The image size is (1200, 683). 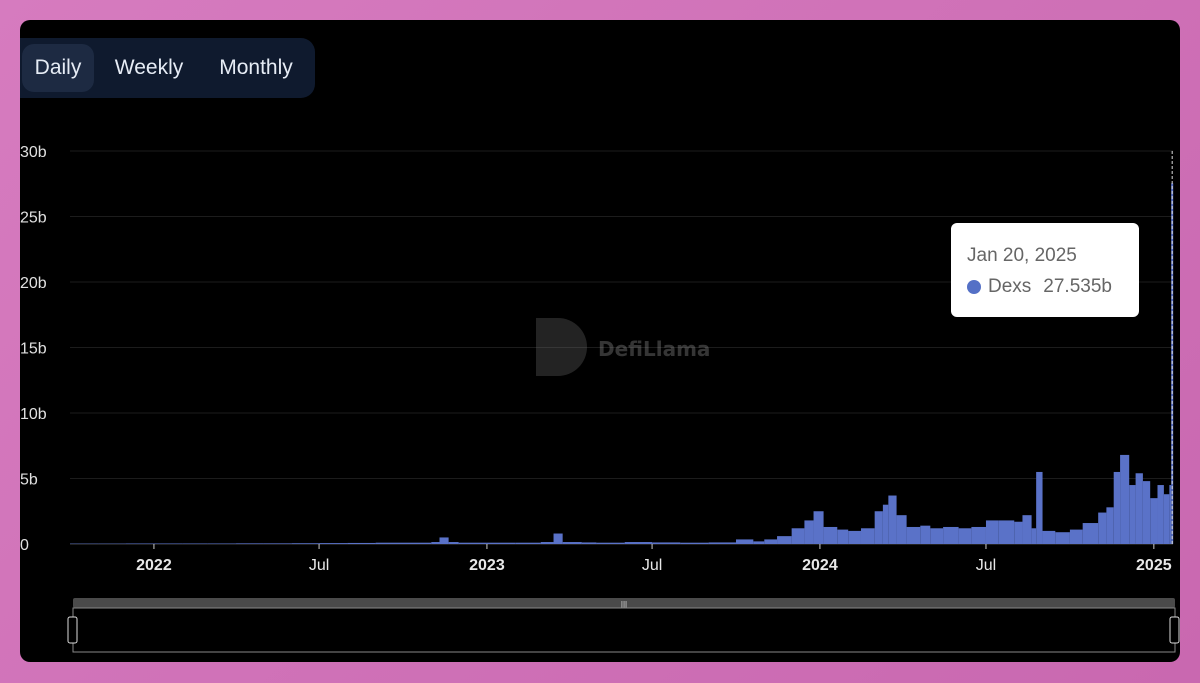 What do you see at coordinates (624, 630) in the screenshot?
I see `slider-window` at bounding box center [624, 630].